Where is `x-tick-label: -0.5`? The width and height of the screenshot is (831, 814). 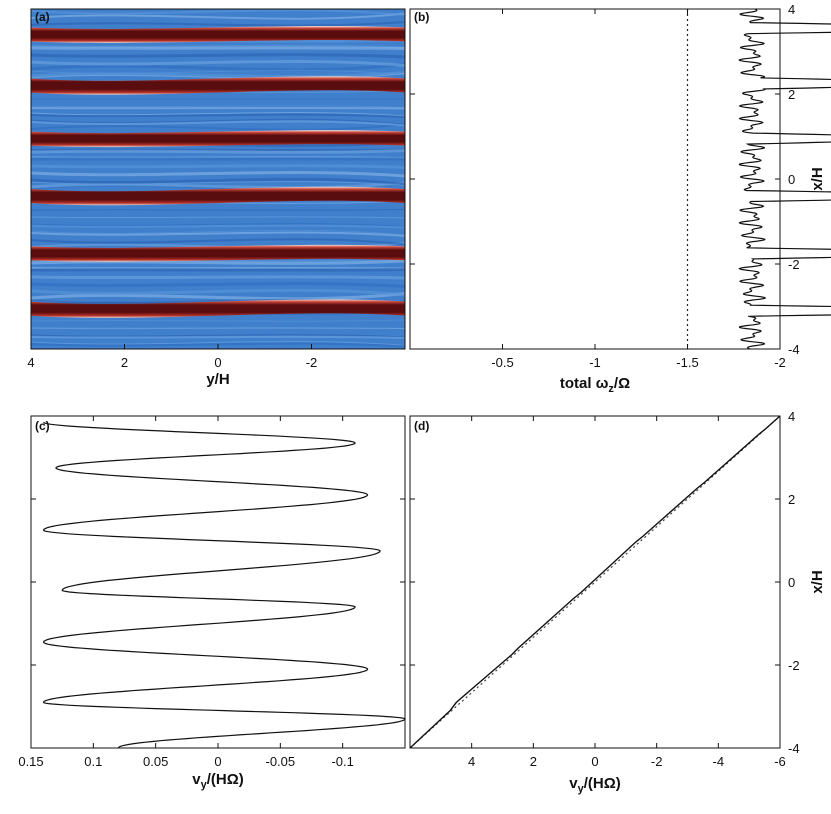
x-tick-label: -0.5 is located at coordinates (502, 362).